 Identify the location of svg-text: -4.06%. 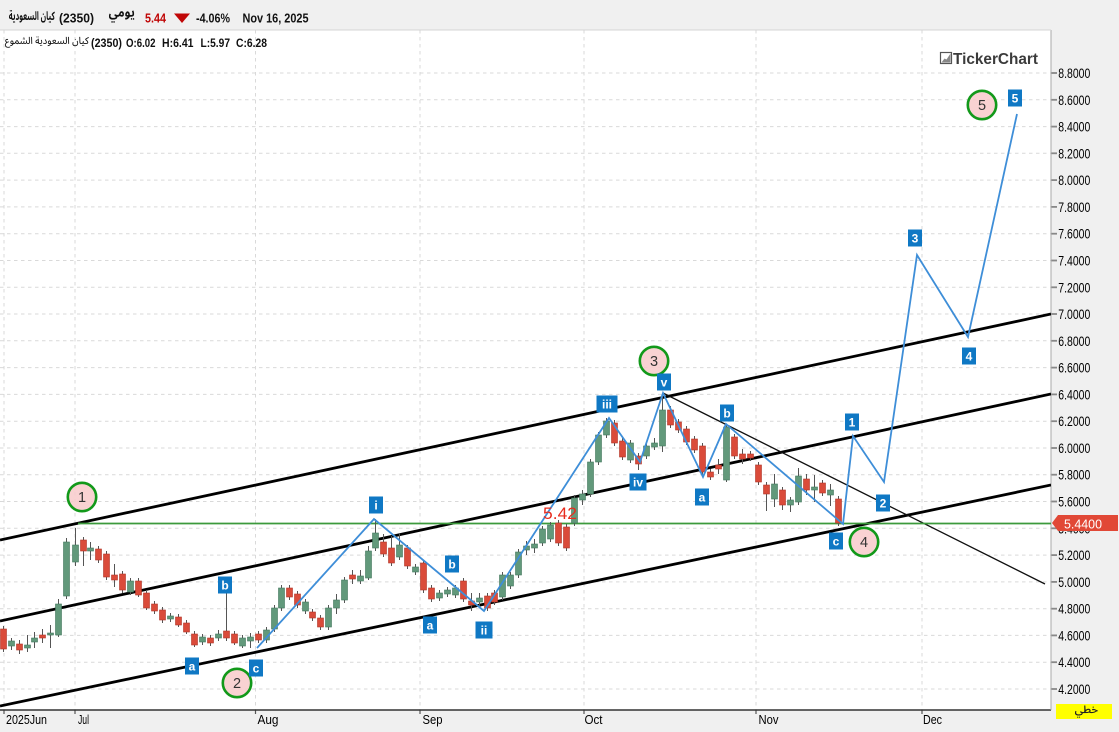
(213, 18).